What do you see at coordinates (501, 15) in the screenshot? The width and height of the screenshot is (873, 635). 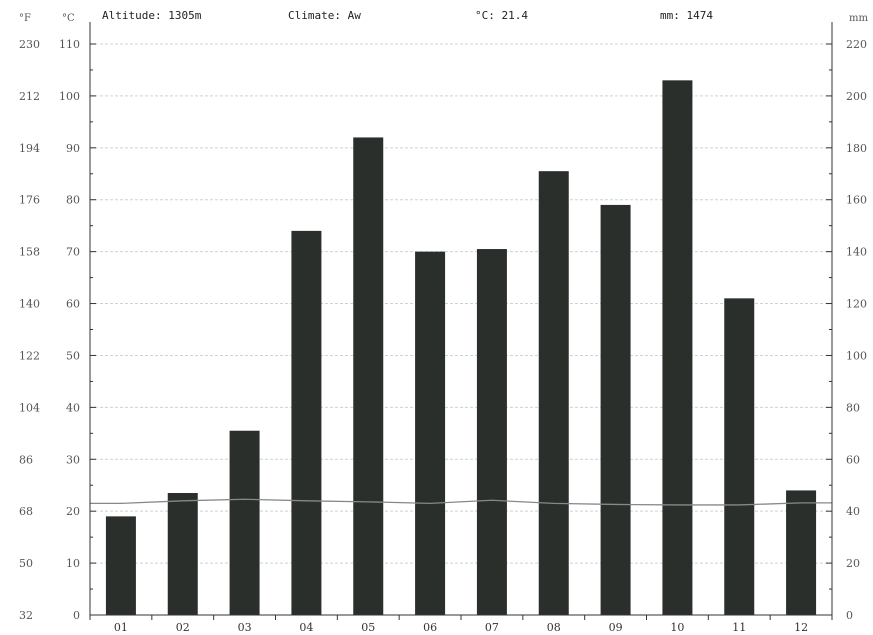 I see `mean-temperature-label: °C: 21.4` at bounding box center [501, 15].